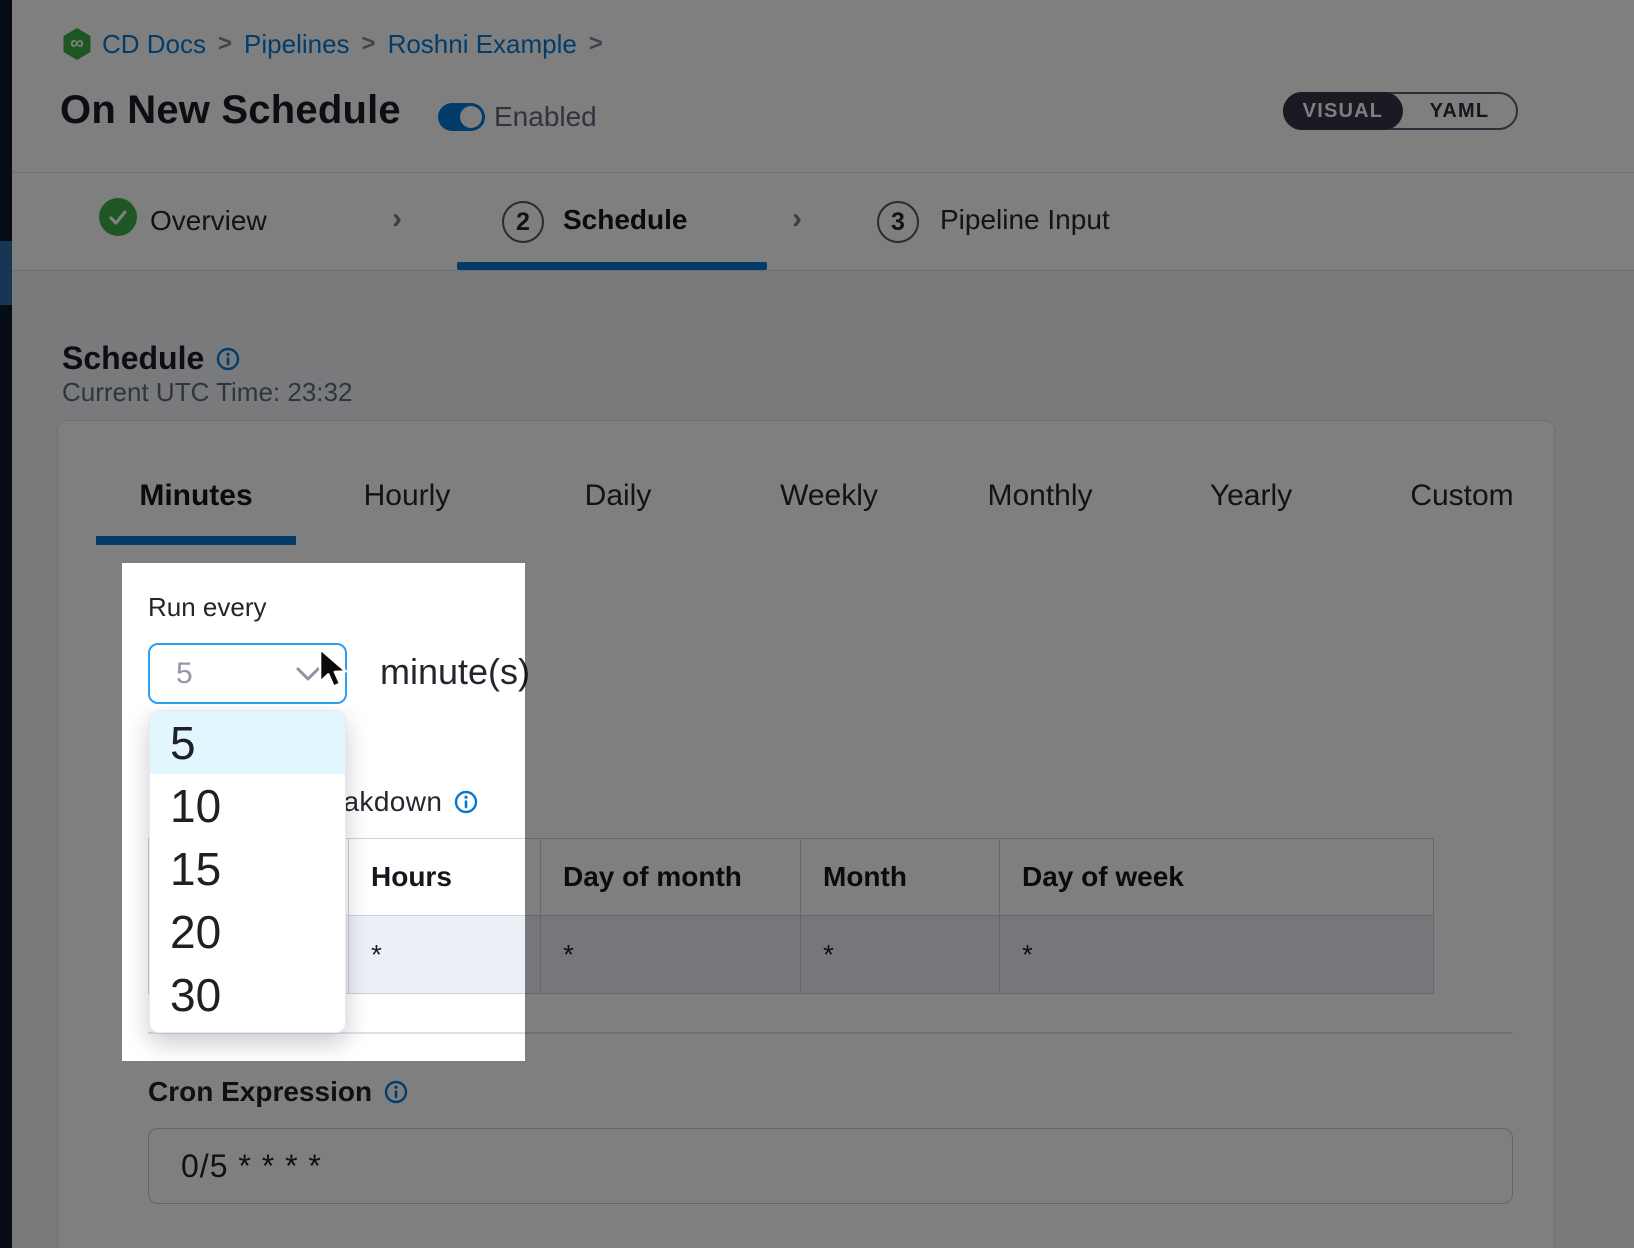  Describe the element at coordinates (900, 954) in the screenshot. I see `table-cell-month: *` at that location.